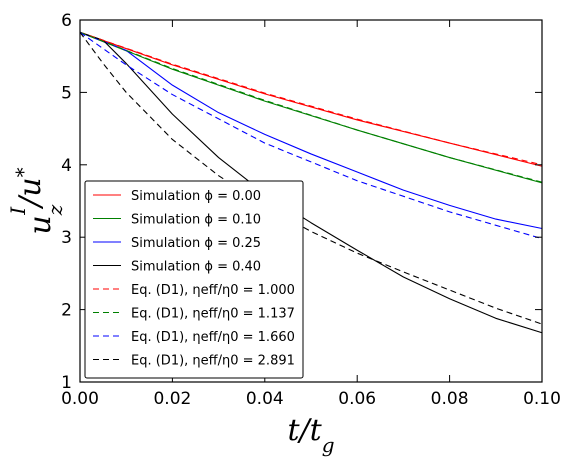 Image resolution: width=581 pixels, height=465 pixels. What do you see at coordinates (80, 399) in the screenshot?
I see `x-tick-label: 0.00` at bounding box center [80, 399].